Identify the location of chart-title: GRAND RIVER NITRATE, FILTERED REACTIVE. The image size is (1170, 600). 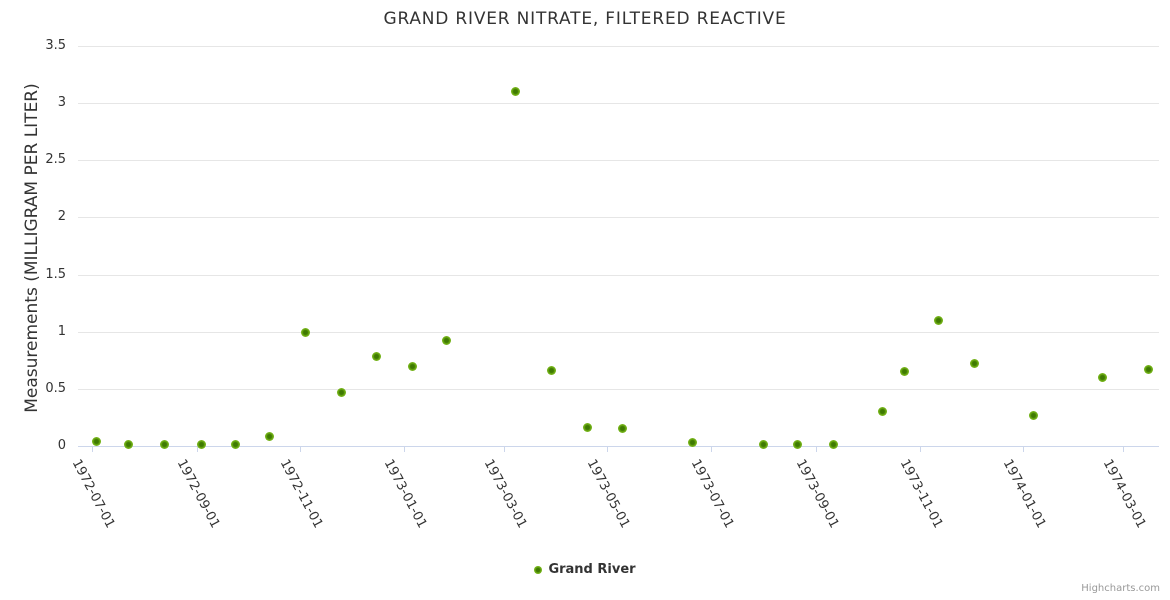
(585, 19).